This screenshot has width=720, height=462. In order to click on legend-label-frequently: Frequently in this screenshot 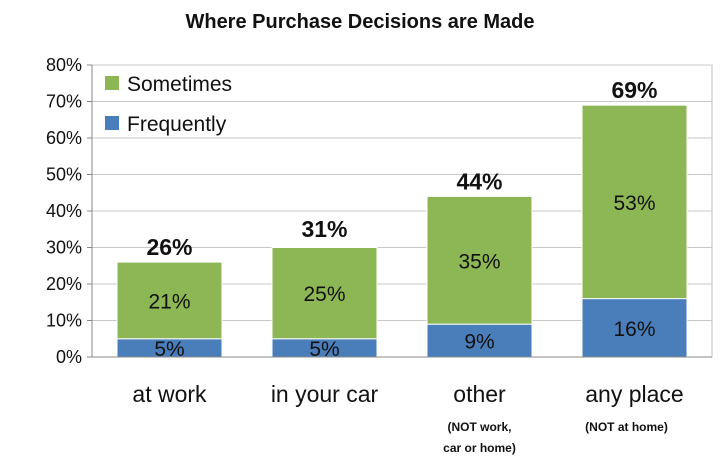, I will do `click(177, 124)`.